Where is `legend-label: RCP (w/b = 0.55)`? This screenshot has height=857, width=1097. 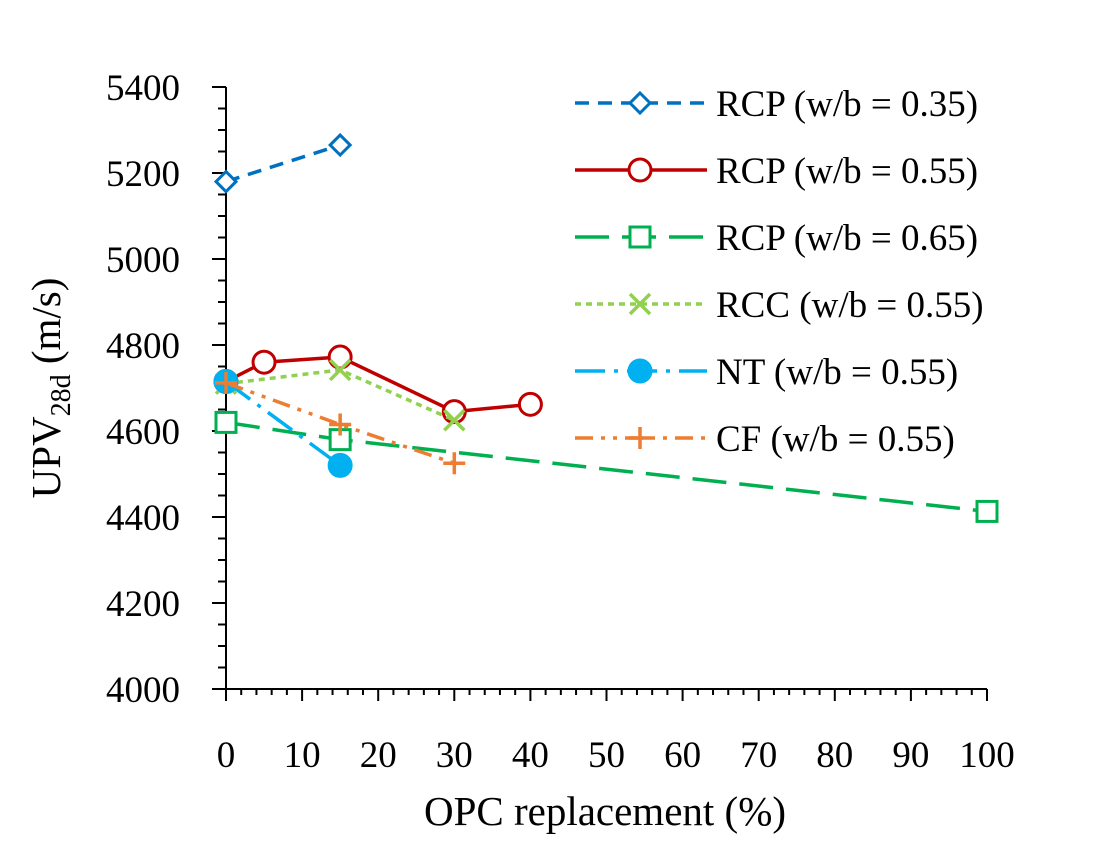
legend-label: RCP (w/b = 0.55) is located at coordinates (847, 171).